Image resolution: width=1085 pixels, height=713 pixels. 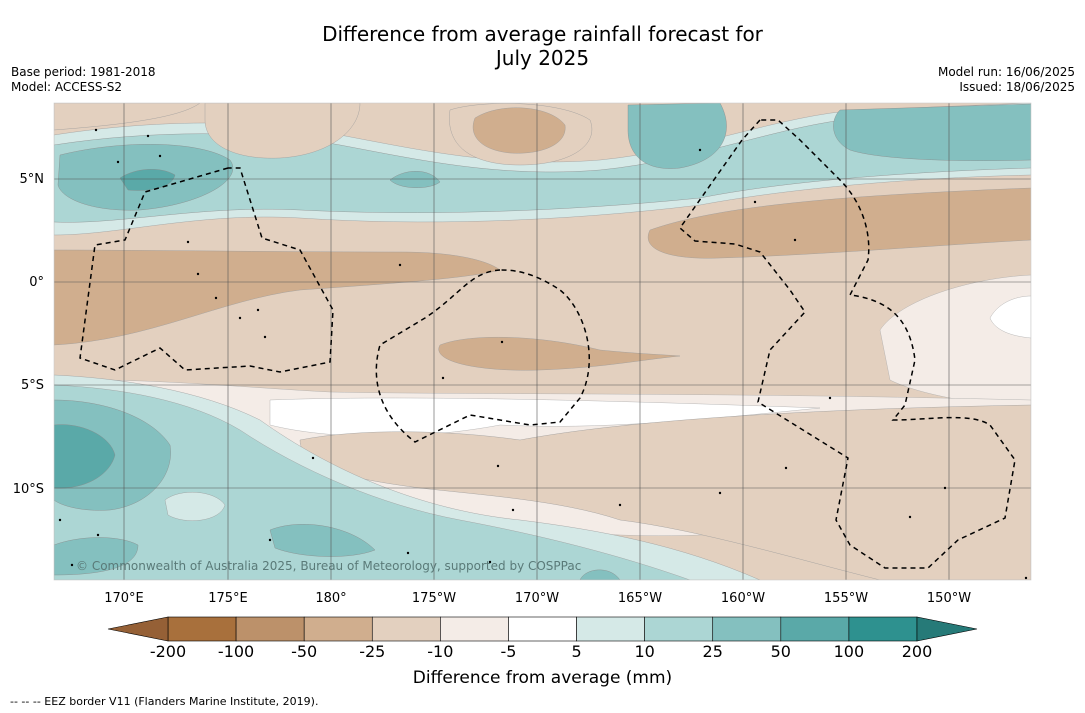 What do you see at coordinates (32, 179) in the screenshot?
I see `lat-label-5n: 5°N` at bounding box center [32, 179].